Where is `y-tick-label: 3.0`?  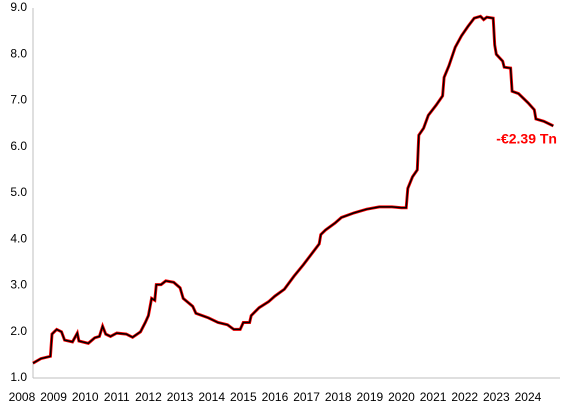
y-tick-label: 3.0 is located at coordinates (18, 285).